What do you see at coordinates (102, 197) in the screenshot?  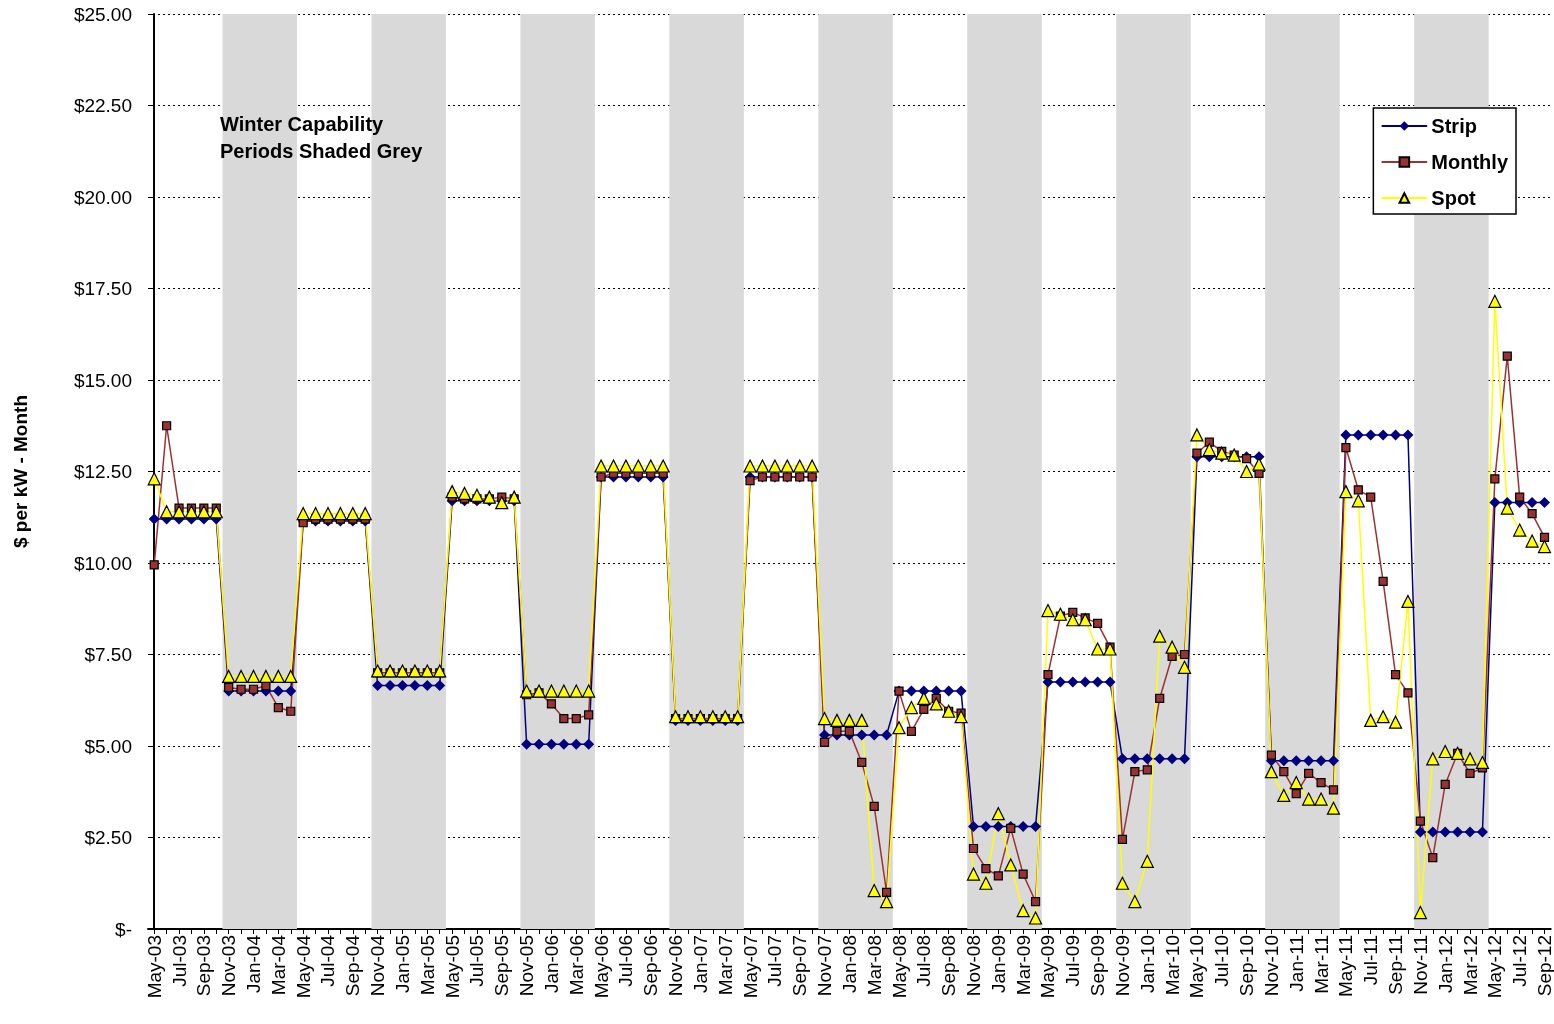 I see `y-tick-label: $20.00` at bounding box center [102, 197].